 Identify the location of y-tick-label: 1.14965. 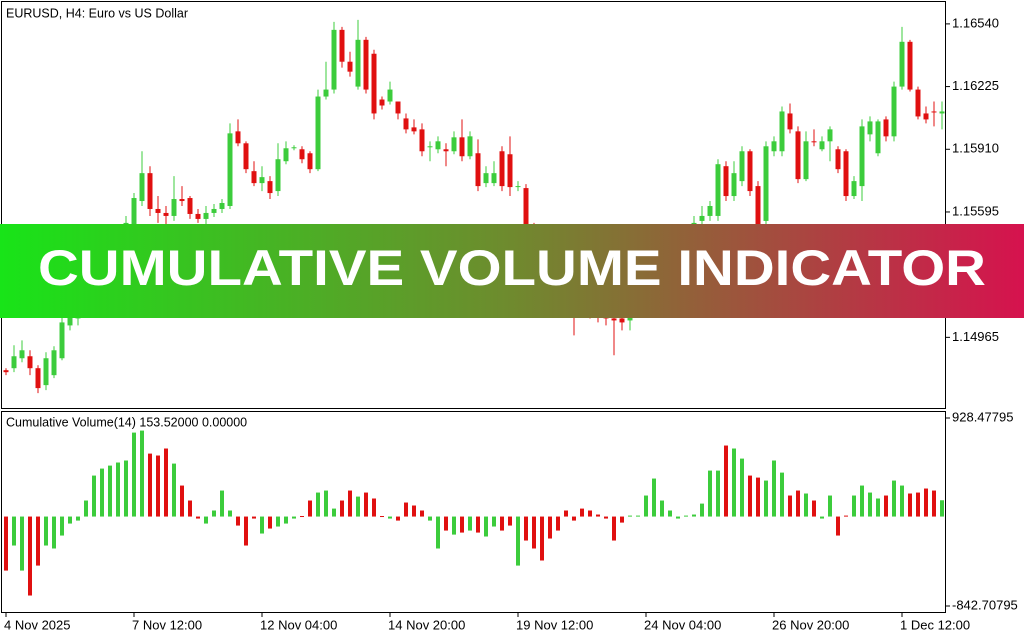
(975, 336).